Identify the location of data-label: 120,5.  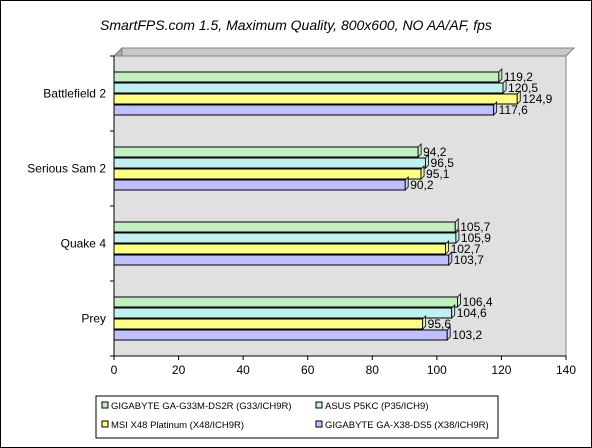
(523, 88).